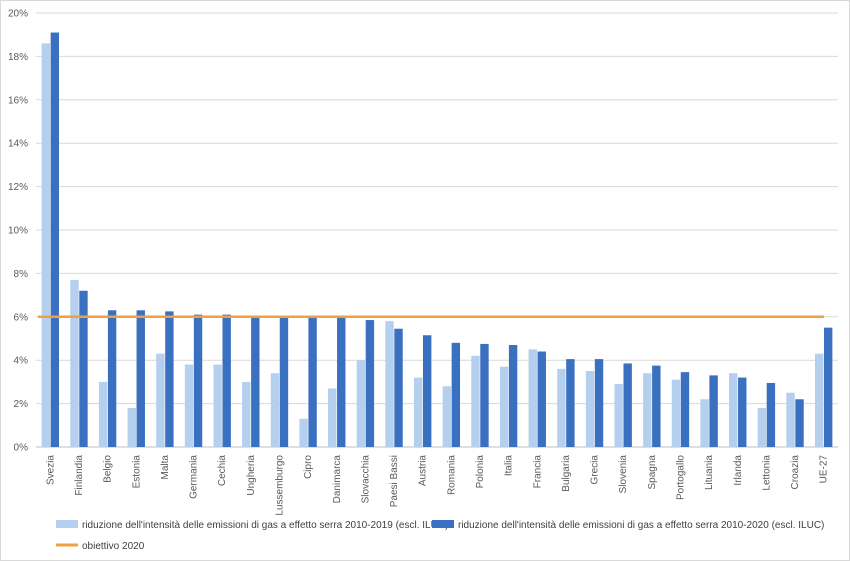  What do you see at coordinates (443, 524) in the screenshot?
I see `legend-swatch-2020` at bounding box center [443, 524].